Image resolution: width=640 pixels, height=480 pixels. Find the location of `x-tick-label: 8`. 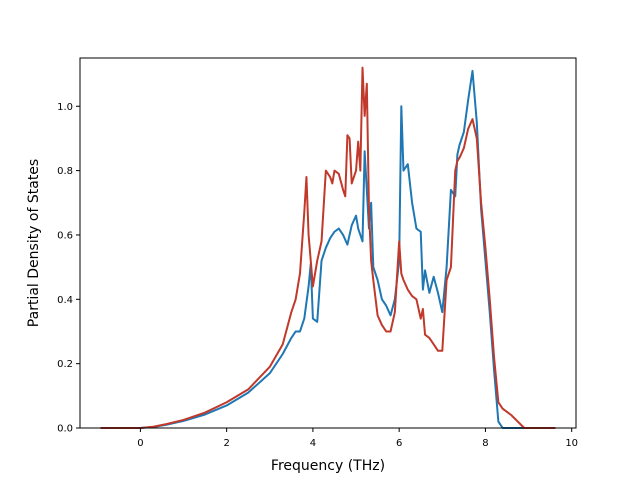

x-tick-label: 8 is located at coordinates (485, 443).